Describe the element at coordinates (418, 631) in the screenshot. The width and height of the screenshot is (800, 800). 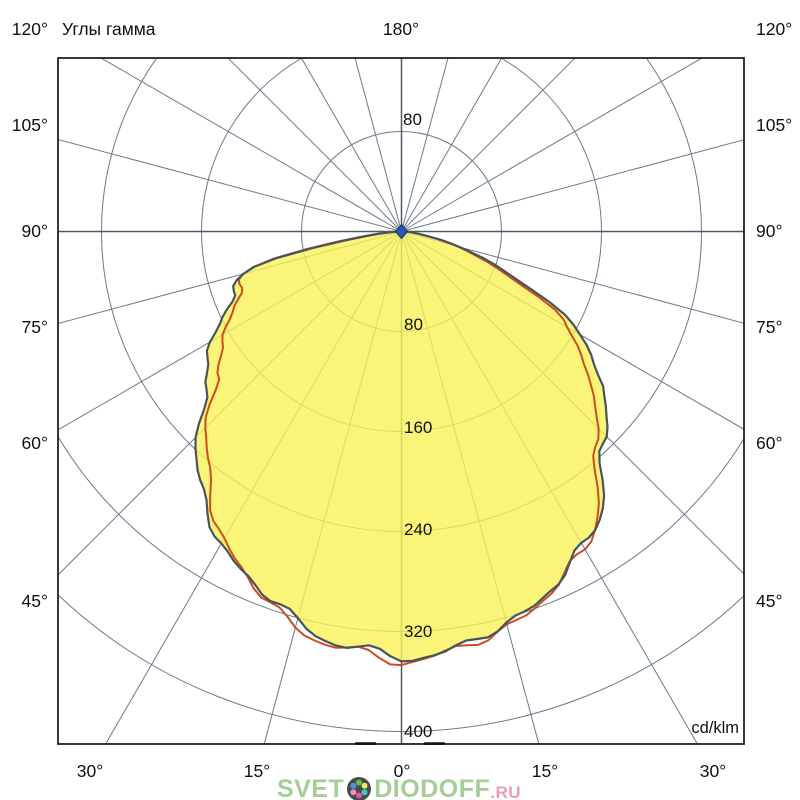
I see `ring-label: 320` at that location.